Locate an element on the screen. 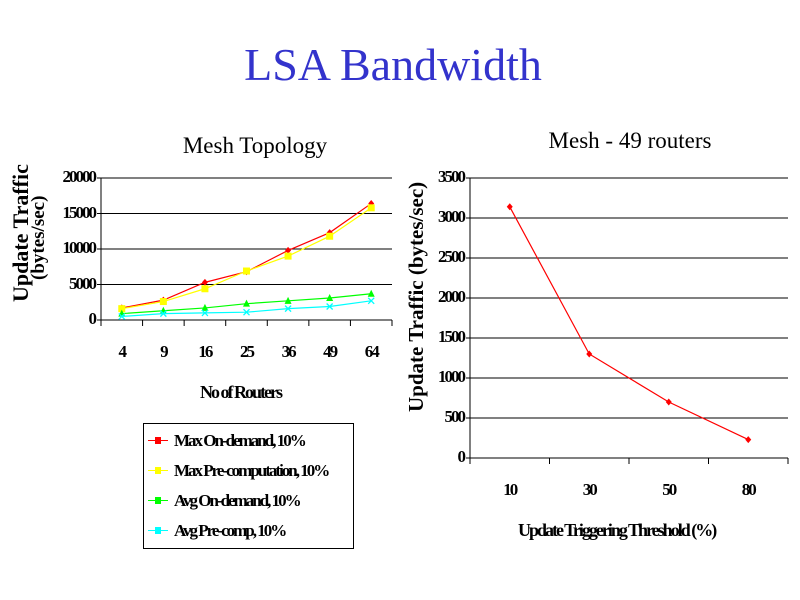 Image resolution: width=800 pixels, height=600 pixels. x-tick-label: 4 is located at coordinates (123, 351).